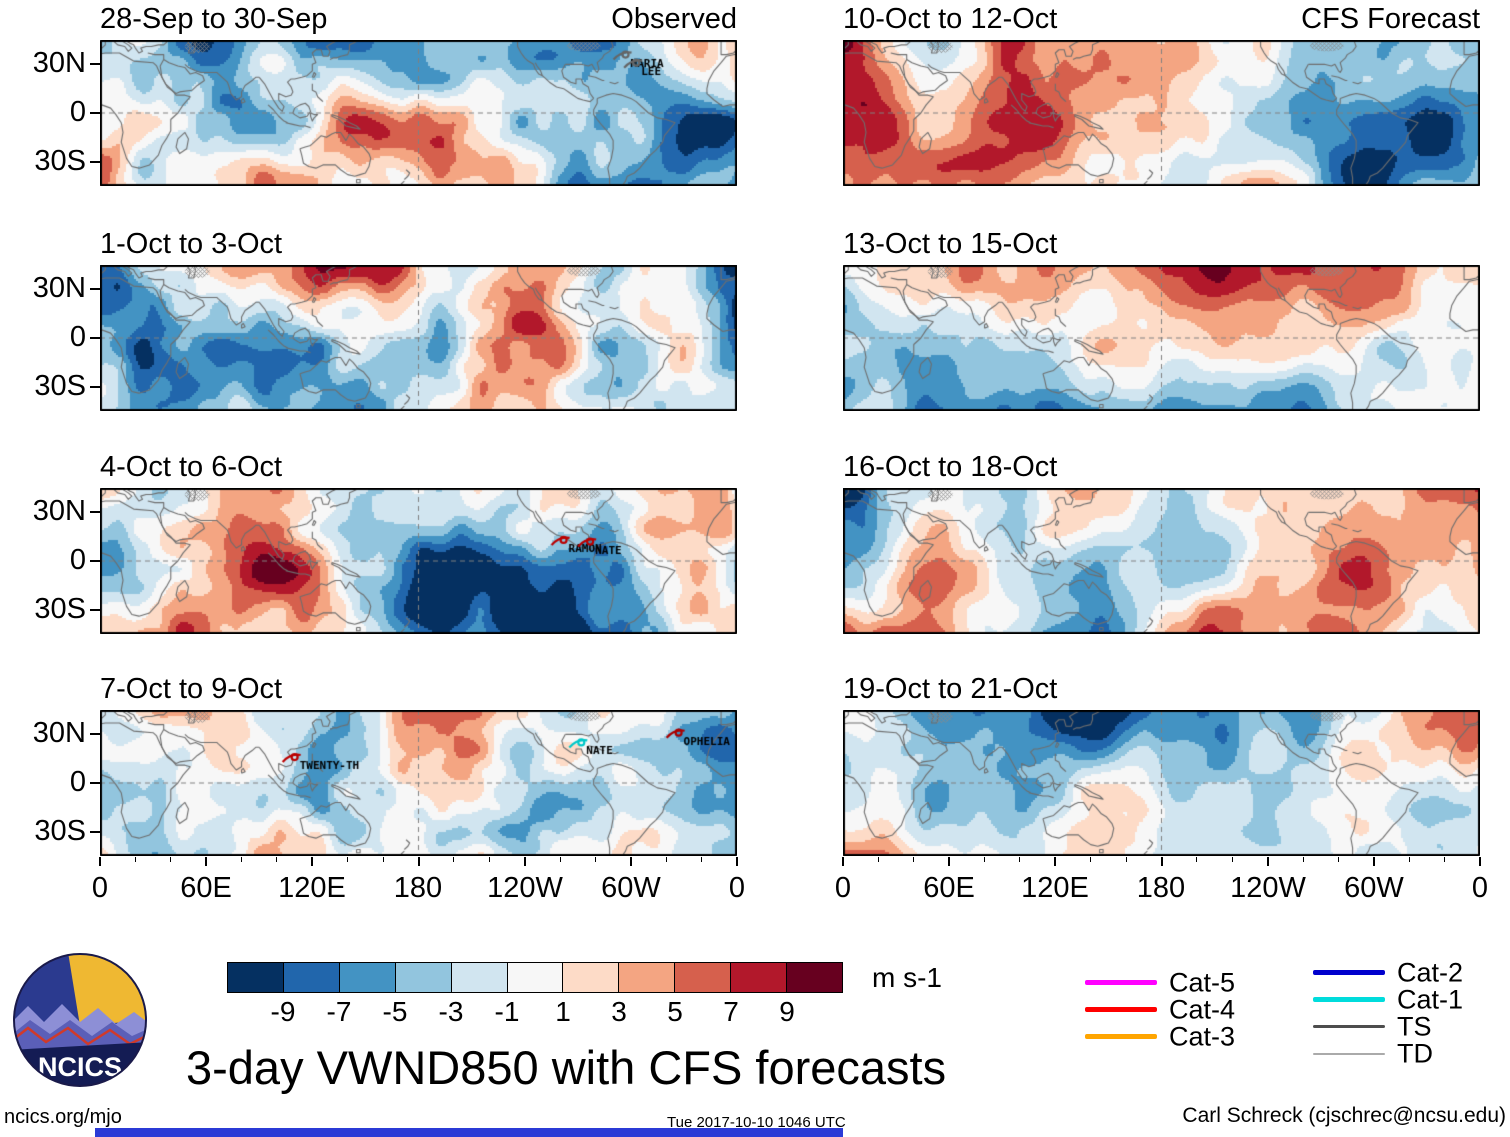  I want to click on panel-date-range: 19-Oct to 21-Oct, so click(950, 689).